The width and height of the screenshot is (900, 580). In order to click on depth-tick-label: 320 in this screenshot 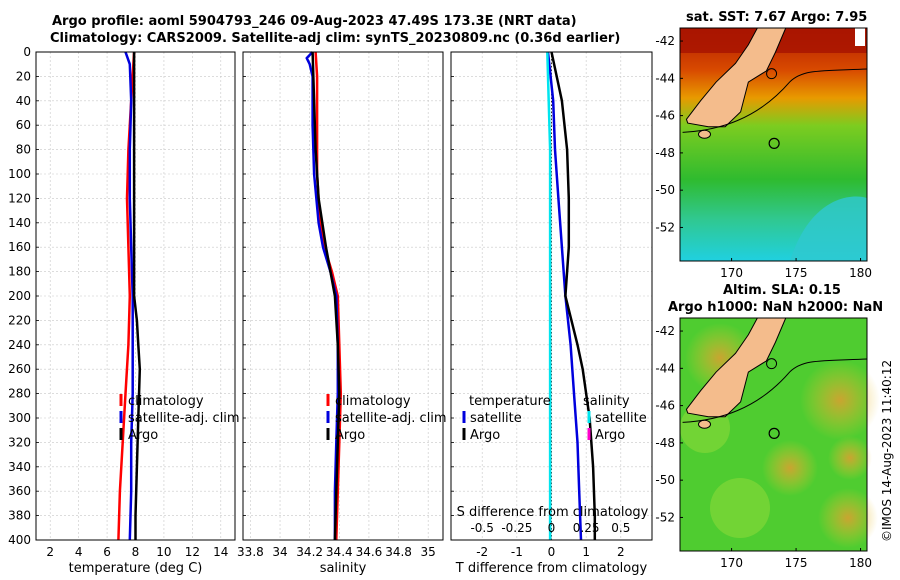, I will do `click(19, 442)`.